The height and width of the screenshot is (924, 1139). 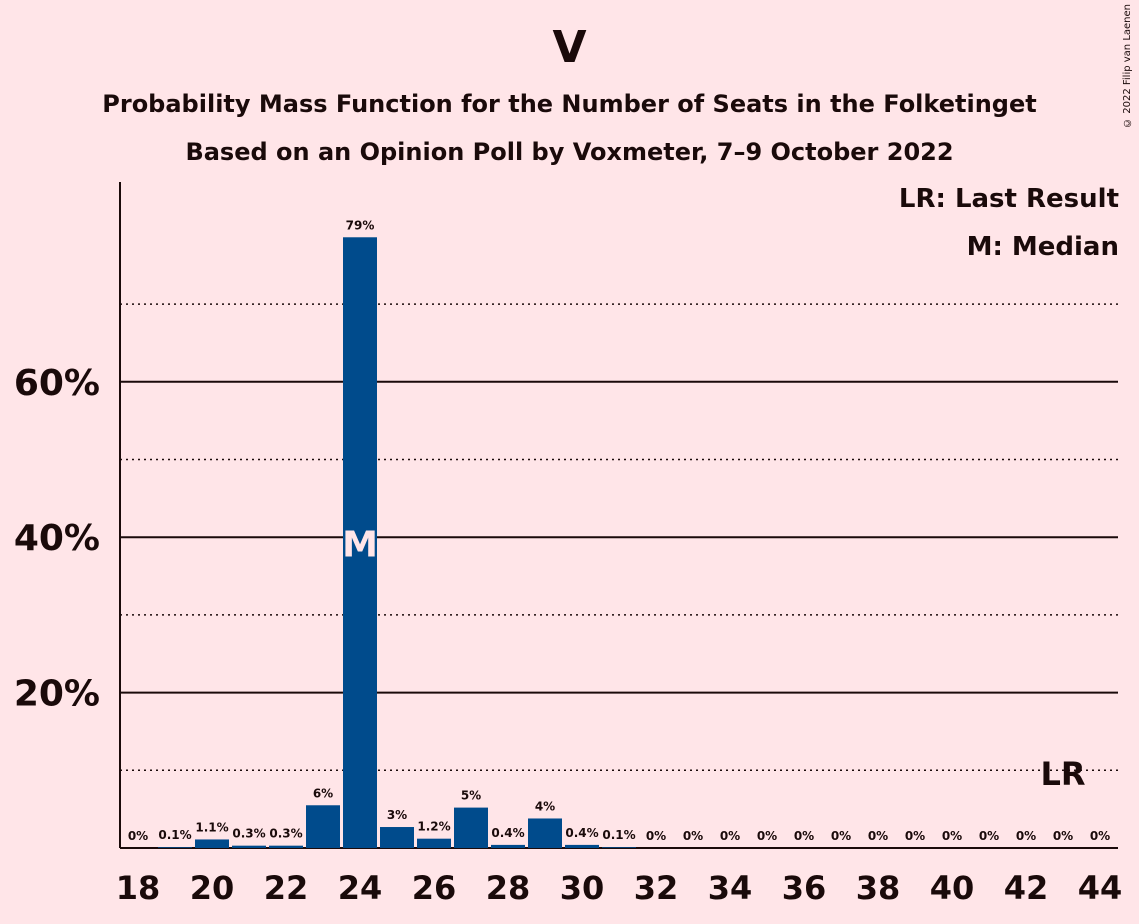 I want to click on data-label: 79%, so click(x=360, y=225).